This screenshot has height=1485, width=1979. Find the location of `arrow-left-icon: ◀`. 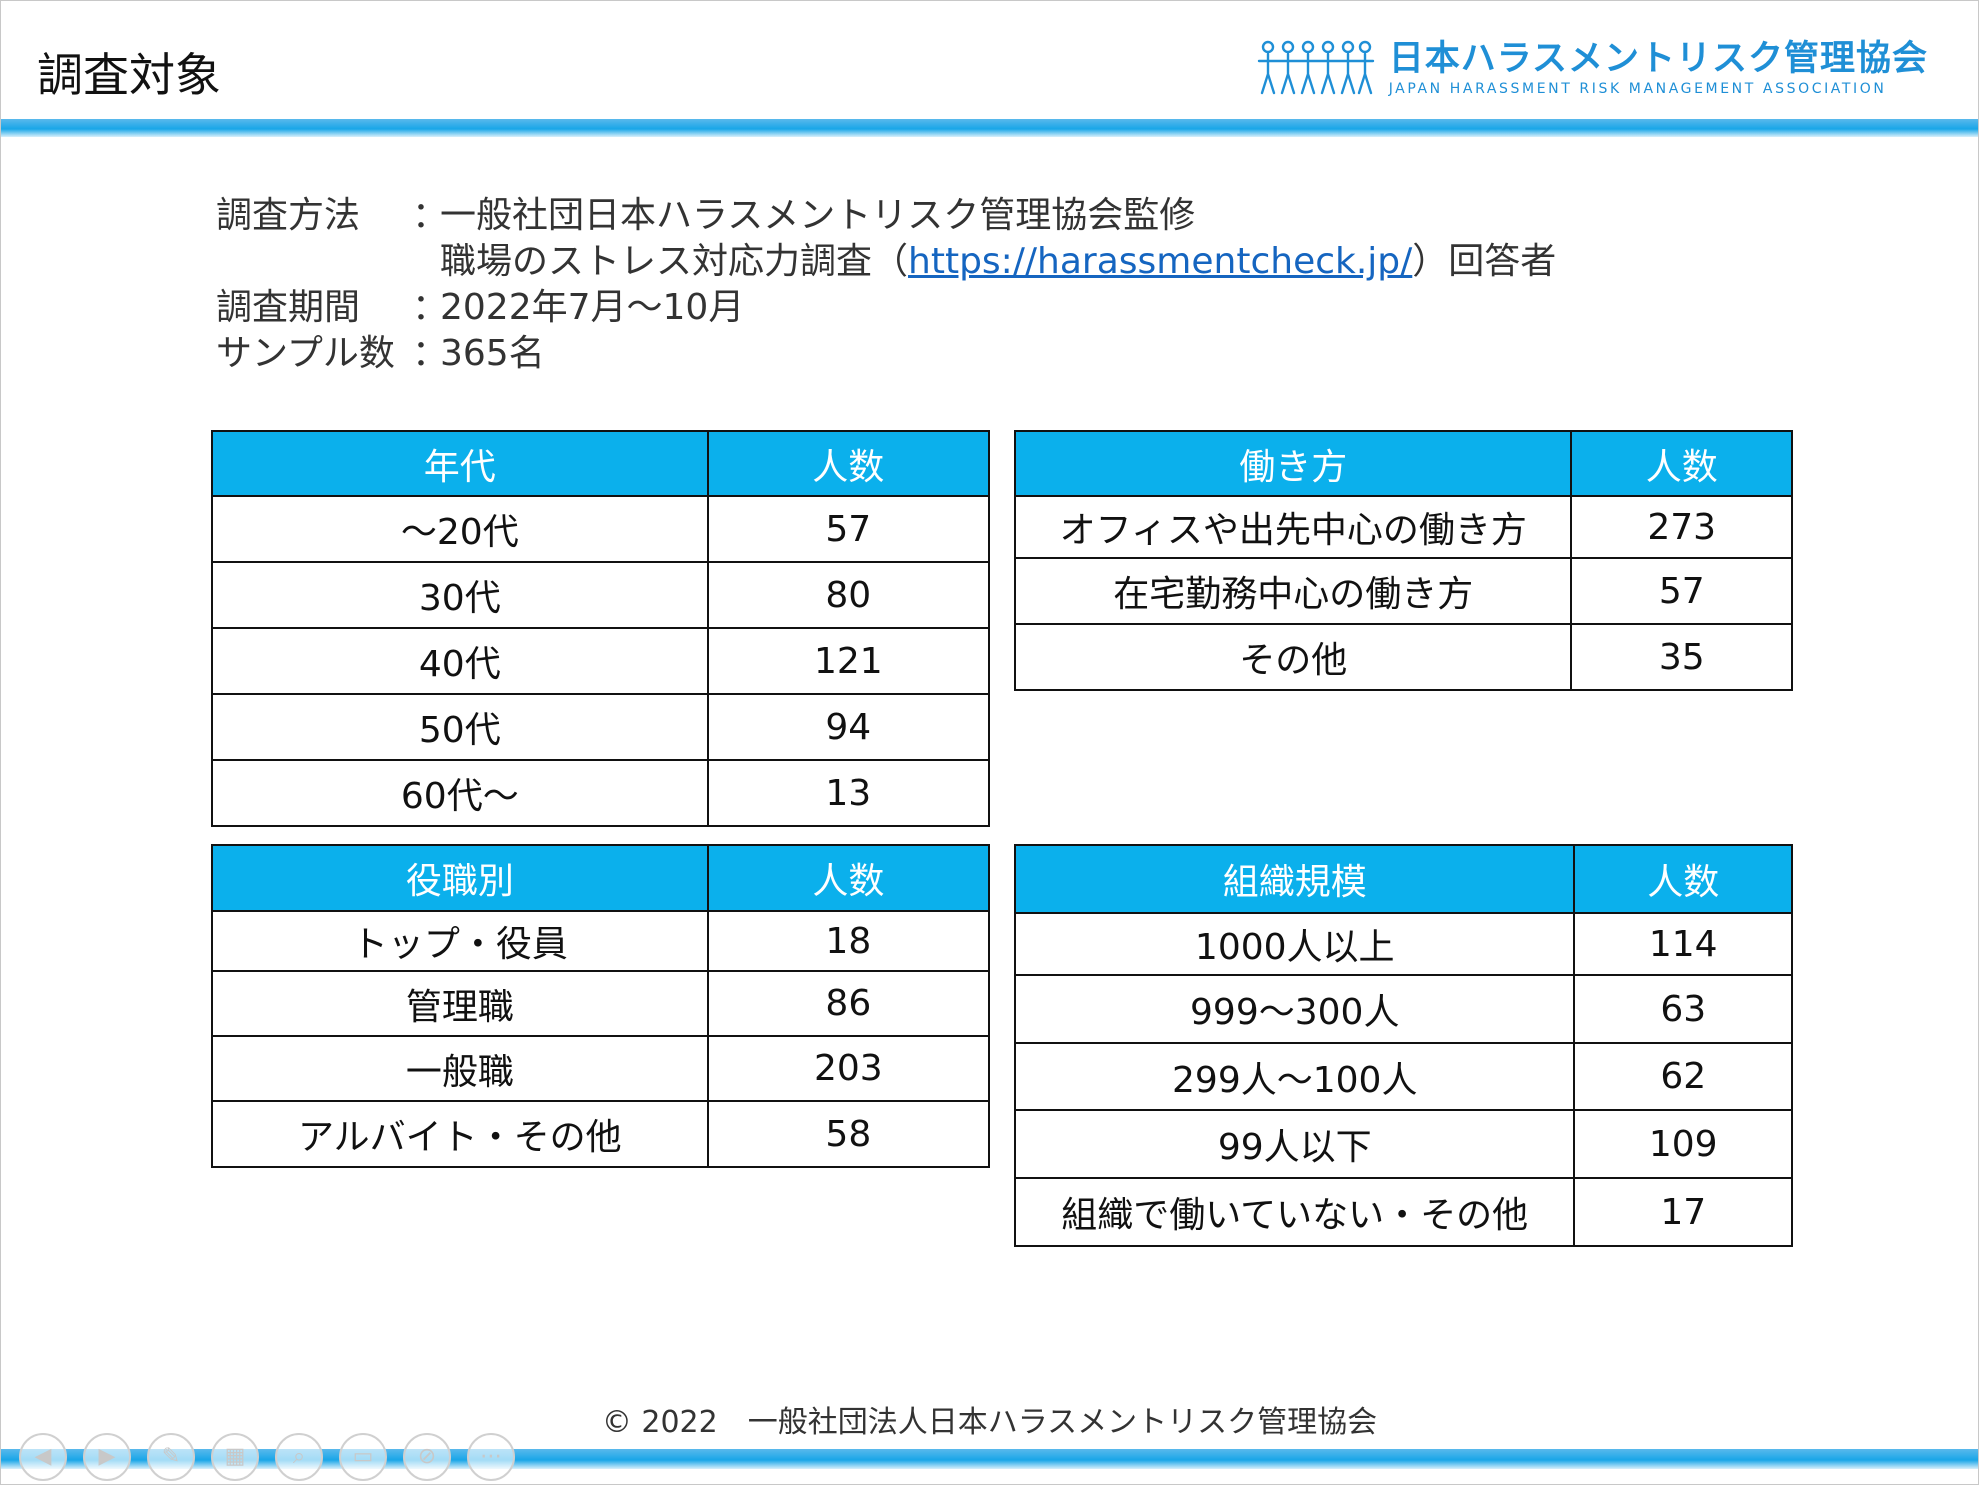

arrow-left-icon: ◀ is located at coordinates (43, 1457).